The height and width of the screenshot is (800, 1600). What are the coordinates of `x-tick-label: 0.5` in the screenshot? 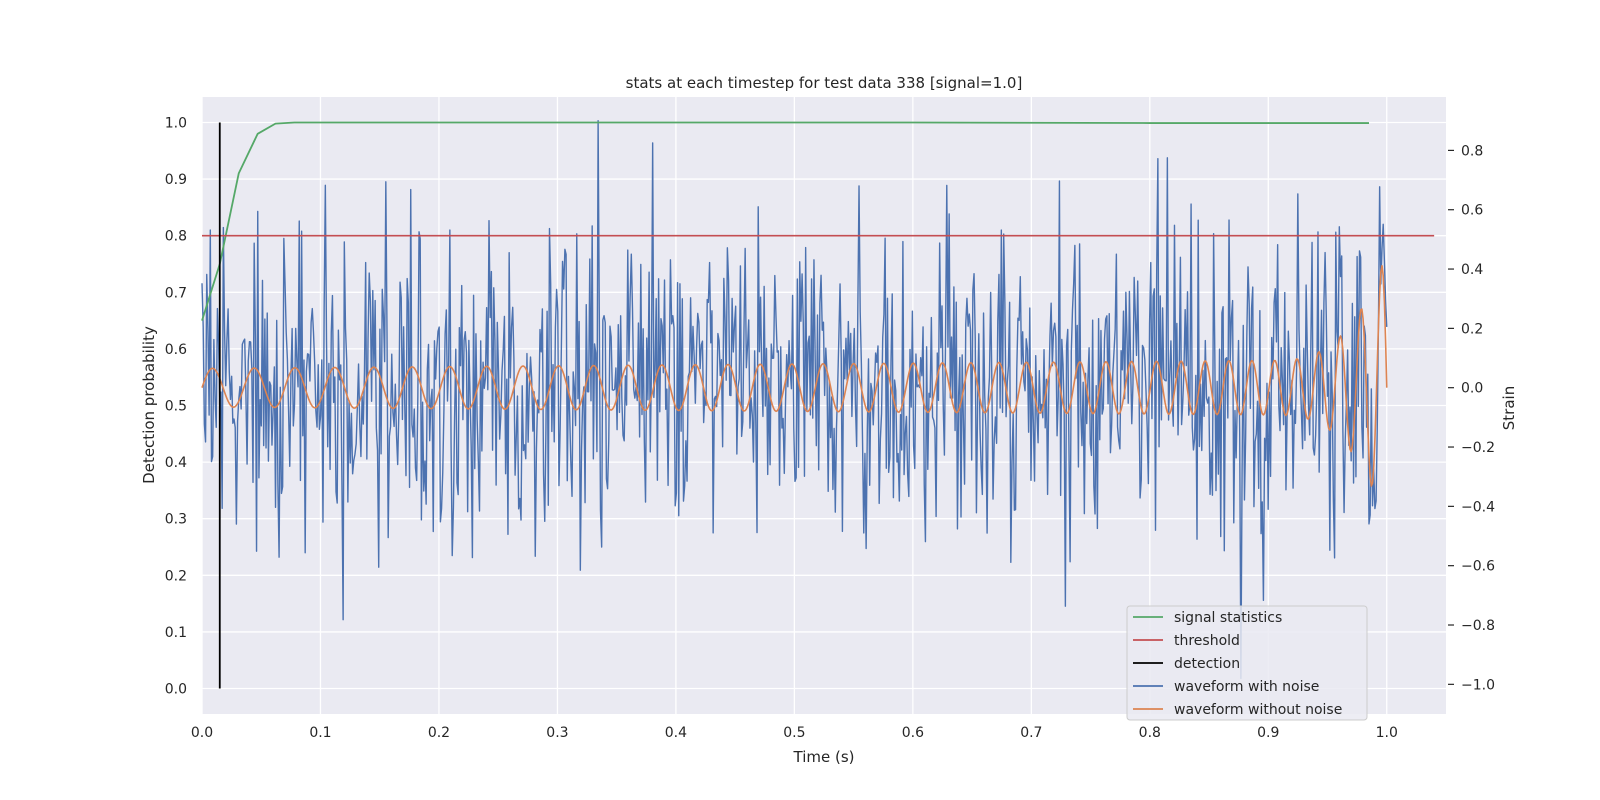 It's located at (794, 733).